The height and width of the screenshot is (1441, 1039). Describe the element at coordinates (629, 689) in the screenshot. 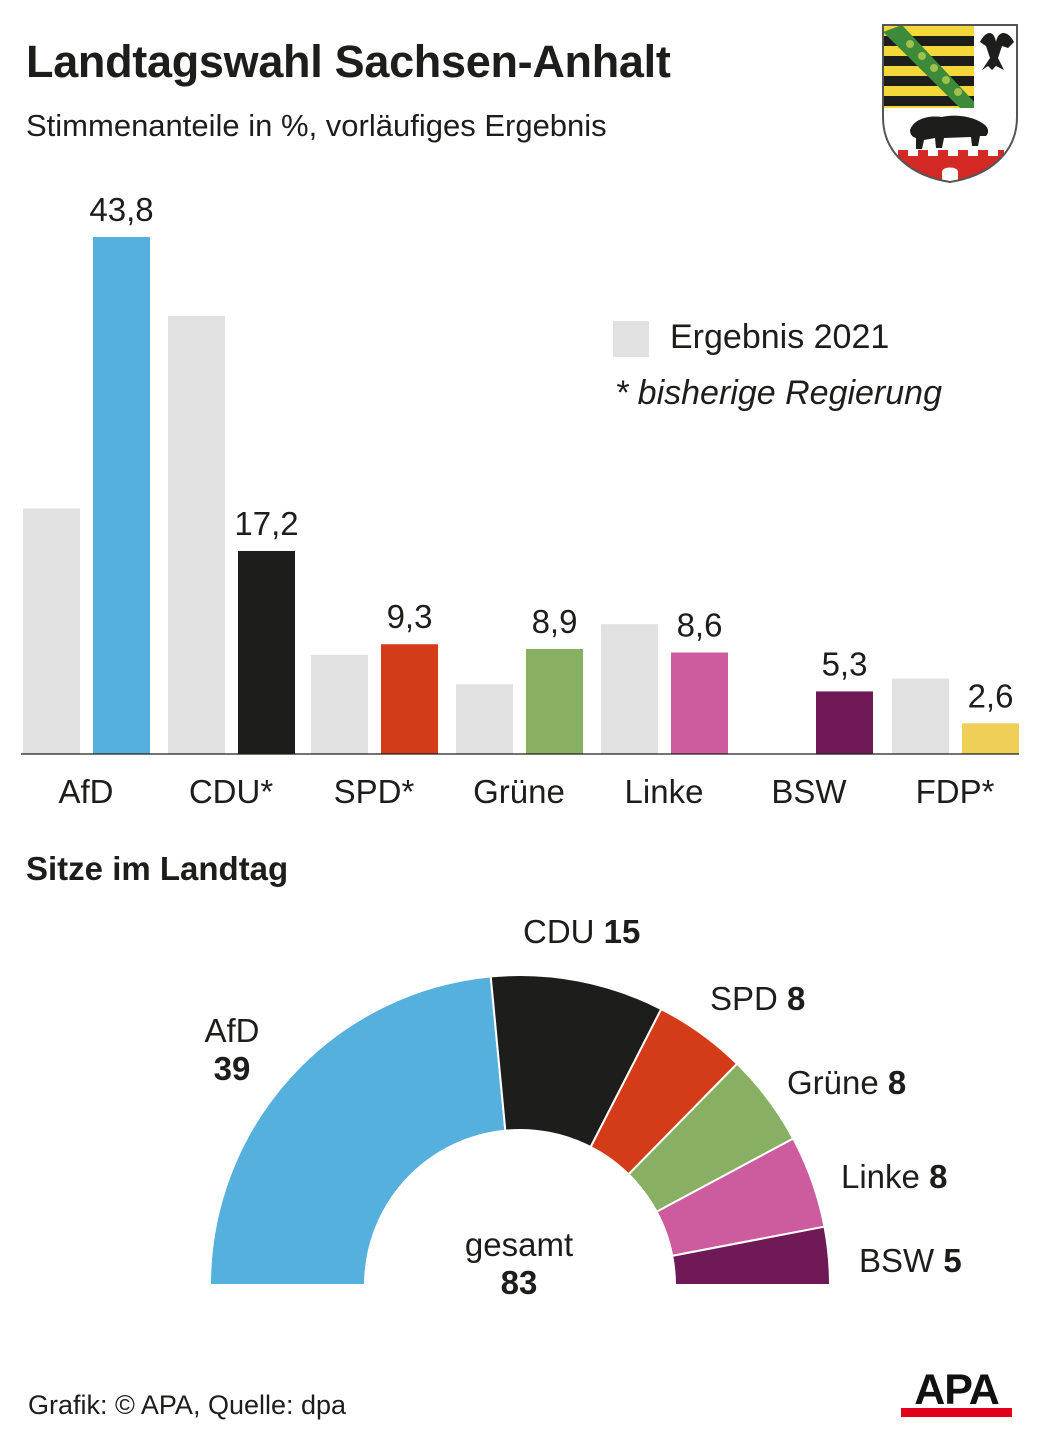

I see `bar-2021-linke` at that location.